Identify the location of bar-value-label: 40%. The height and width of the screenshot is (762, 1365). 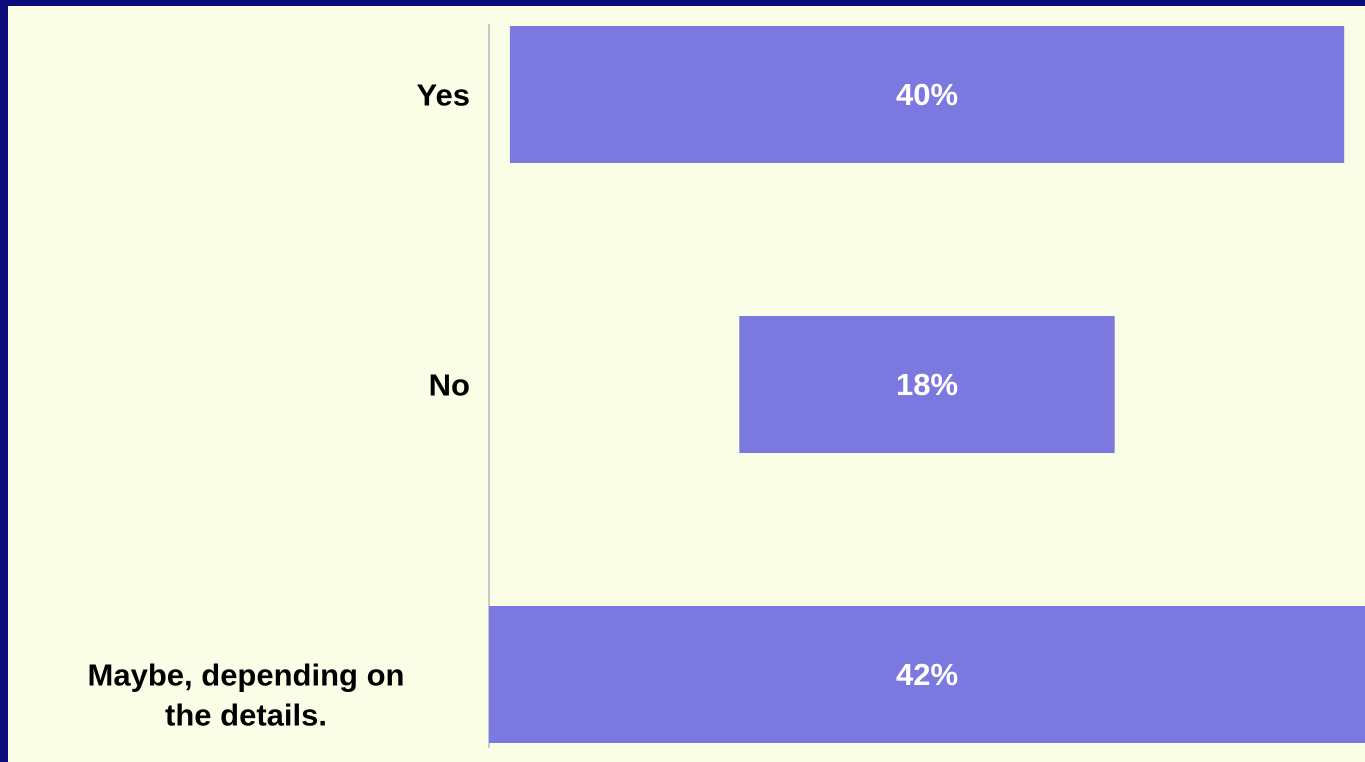
(927, 94).